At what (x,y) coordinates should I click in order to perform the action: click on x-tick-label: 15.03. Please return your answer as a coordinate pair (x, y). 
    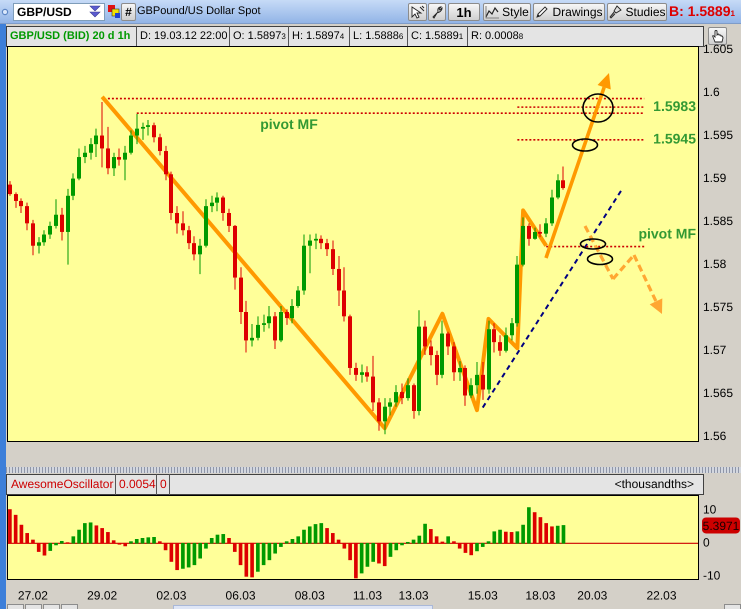
    Looking at the image, I should click on (483, 595).